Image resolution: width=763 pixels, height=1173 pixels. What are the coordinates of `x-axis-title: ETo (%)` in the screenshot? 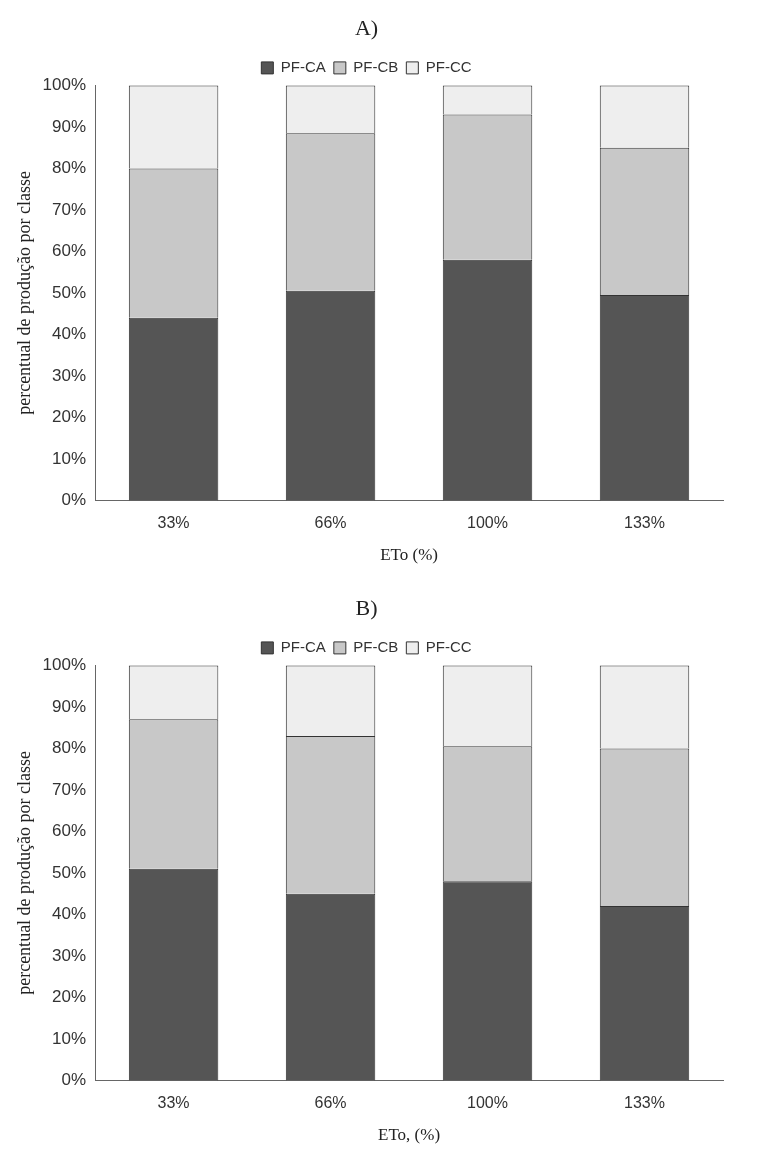 It's located at (409, 555).